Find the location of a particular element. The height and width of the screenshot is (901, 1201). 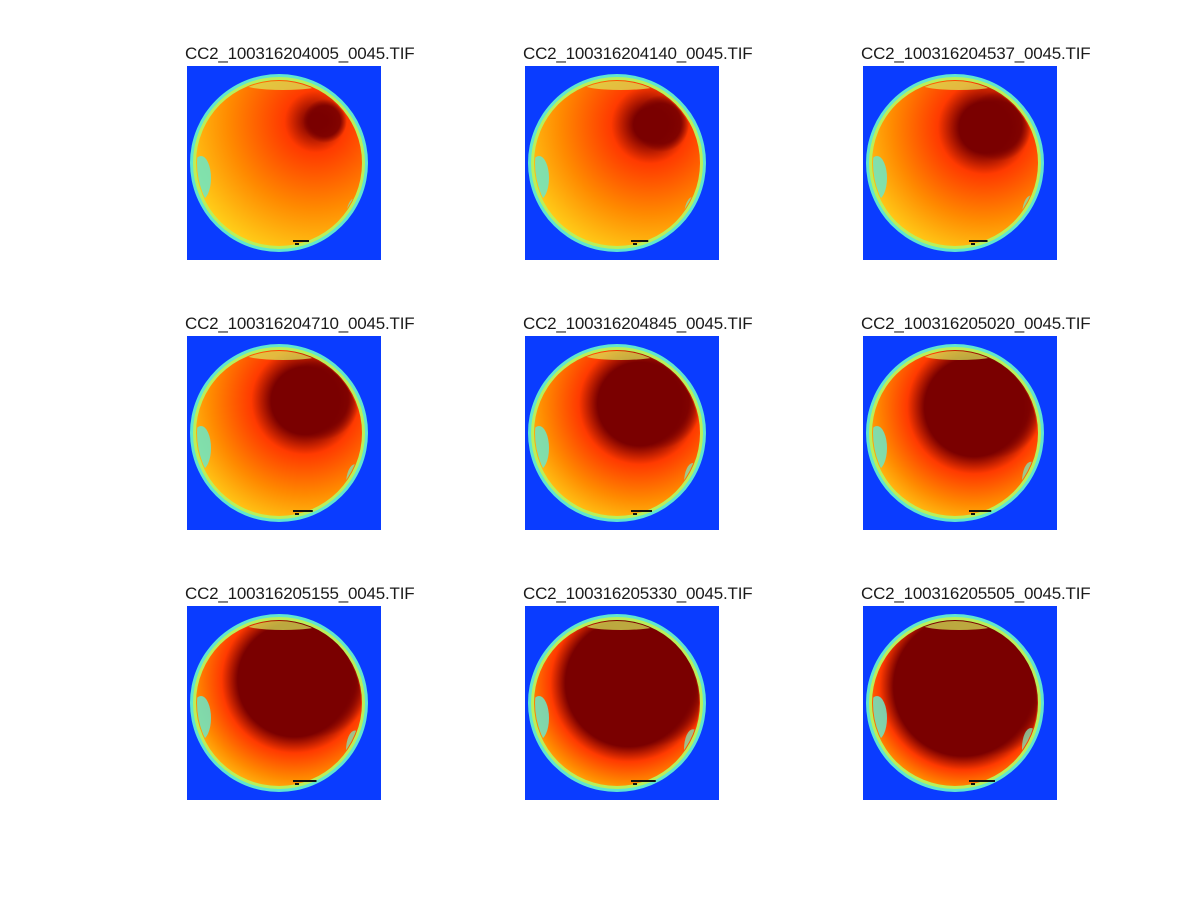

image-panel-9: CC2_100316205505_0045.TIF is located at coordinates (1011, 704).